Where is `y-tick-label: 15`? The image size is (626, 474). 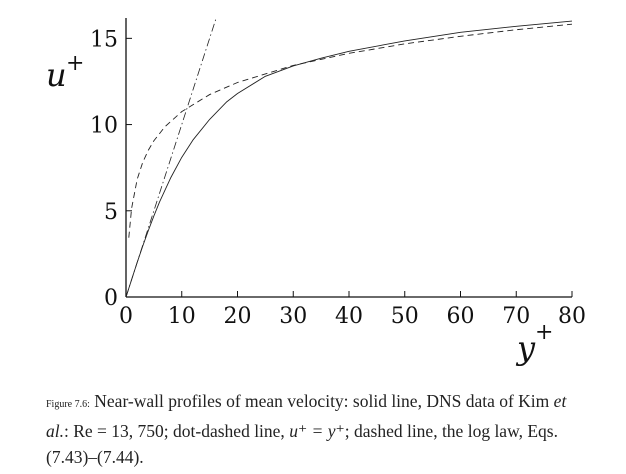
y-tick-label: 15 is located at coordinates (104, 39).